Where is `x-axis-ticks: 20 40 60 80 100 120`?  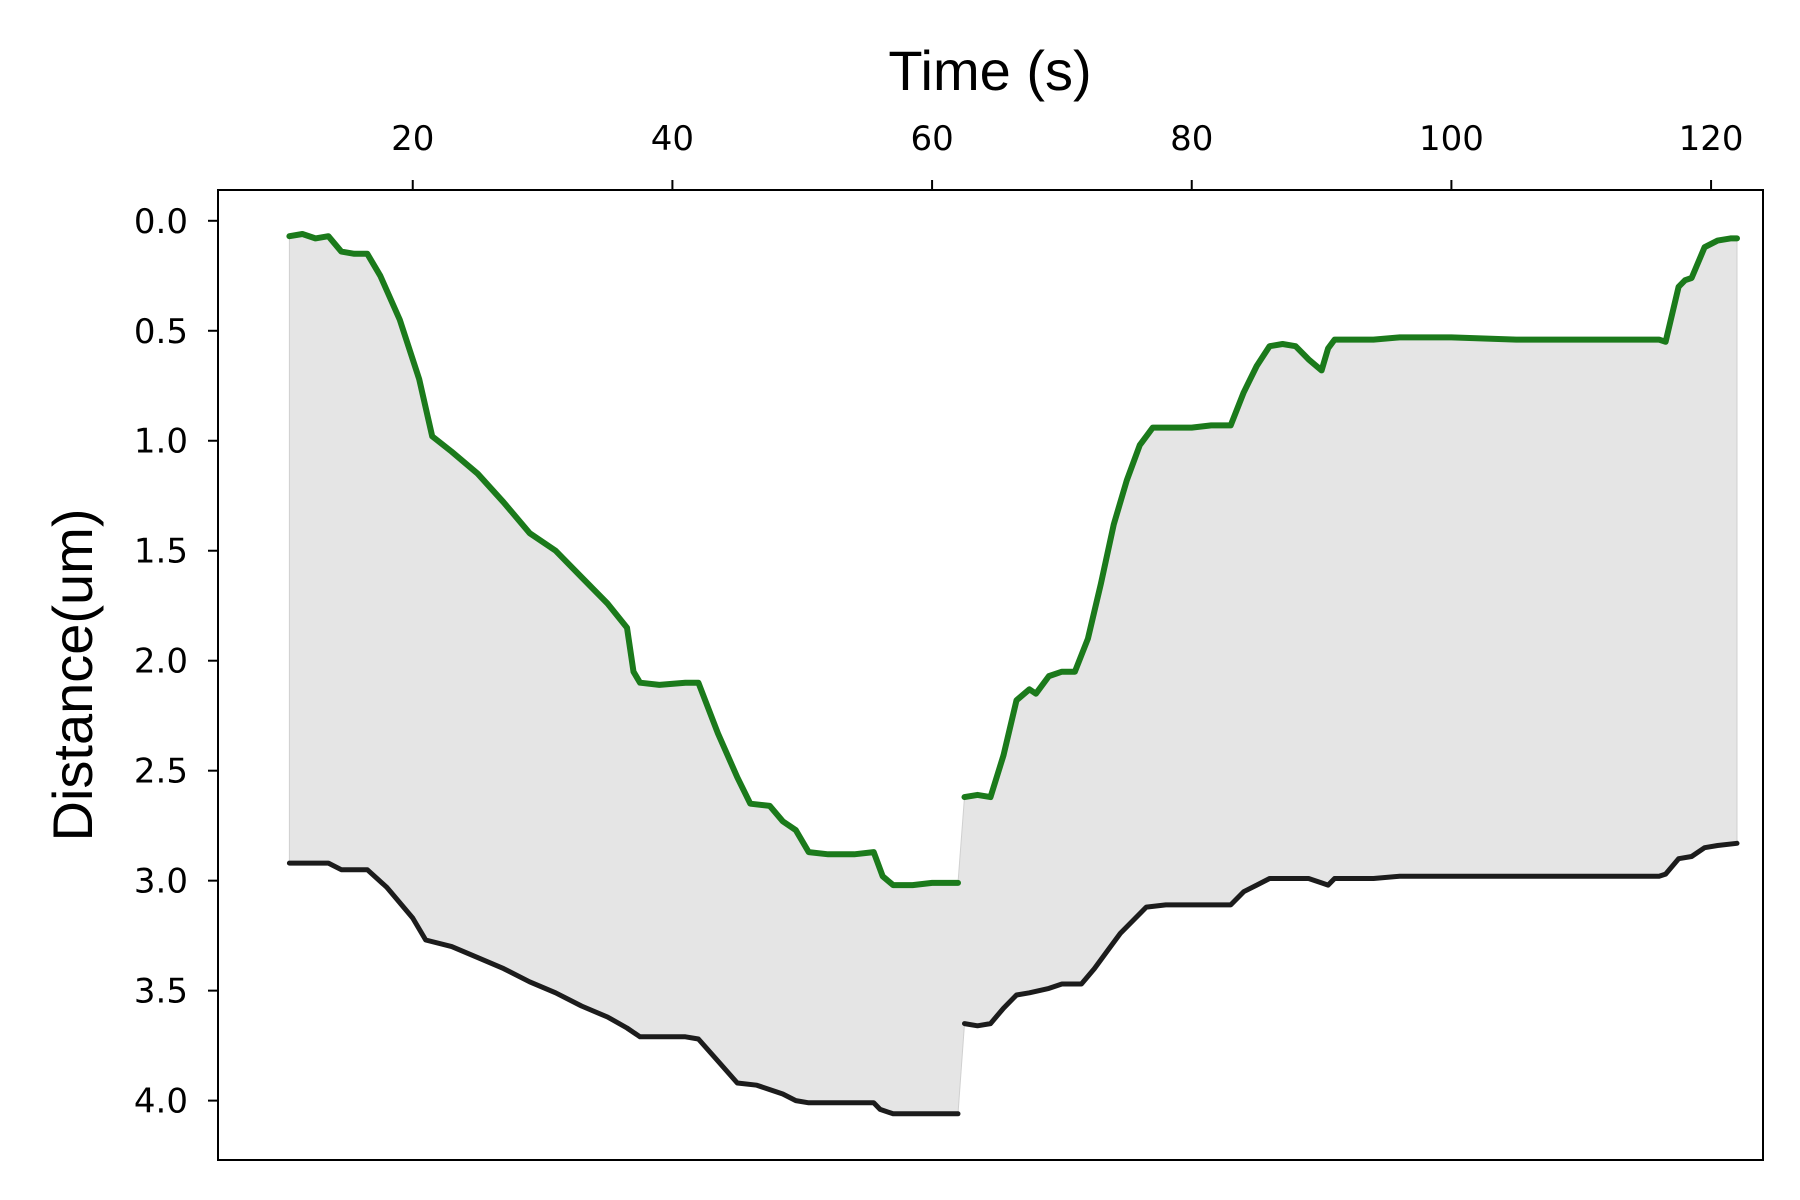
x-axis-ticks: 20 40 60 80 100 120 is located at coordinates (1067, 154).